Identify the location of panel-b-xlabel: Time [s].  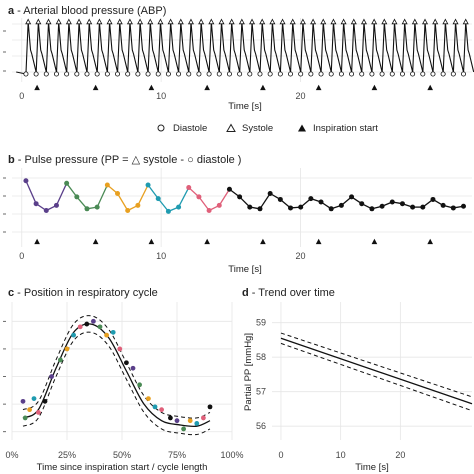
(244, 269).